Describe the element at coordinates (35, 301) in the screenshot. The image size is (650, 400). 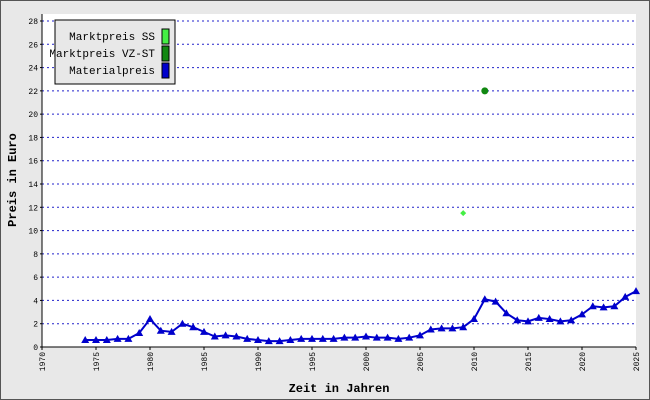
I see `y-tick-label: 4` at that location.